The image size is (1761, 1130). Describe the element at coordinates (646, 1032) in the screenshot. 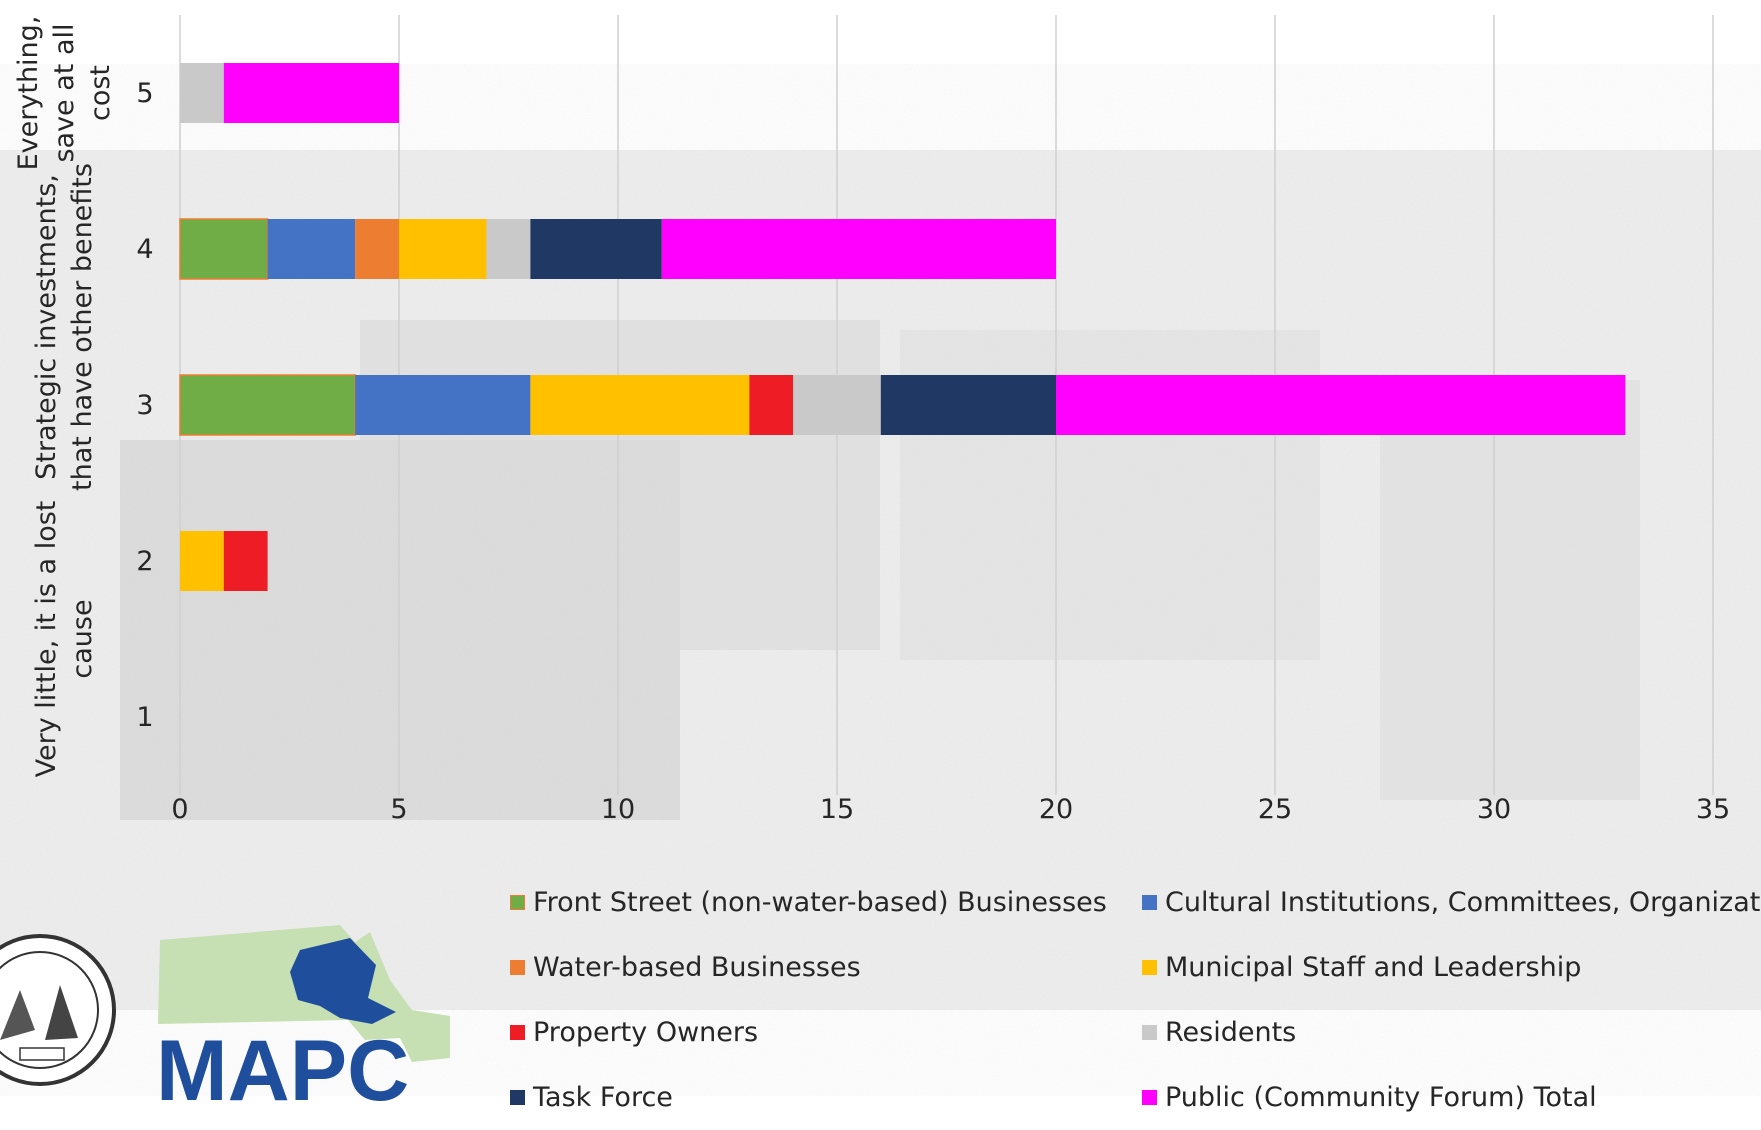

I see `legend-label: Property Owners` at that location.